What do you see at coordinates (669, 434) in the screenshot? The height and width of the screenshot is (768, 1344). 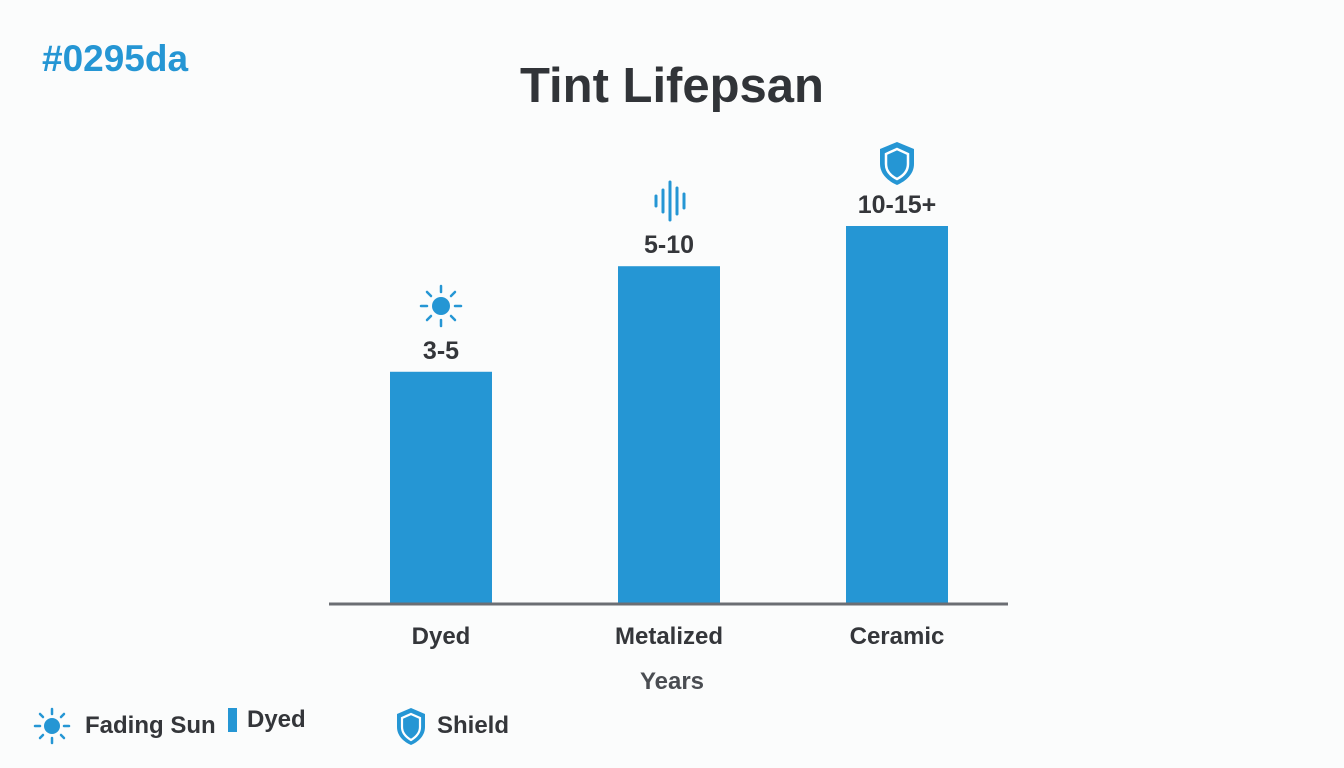 I see `bar-metalized` at bounding box center [669, 434].